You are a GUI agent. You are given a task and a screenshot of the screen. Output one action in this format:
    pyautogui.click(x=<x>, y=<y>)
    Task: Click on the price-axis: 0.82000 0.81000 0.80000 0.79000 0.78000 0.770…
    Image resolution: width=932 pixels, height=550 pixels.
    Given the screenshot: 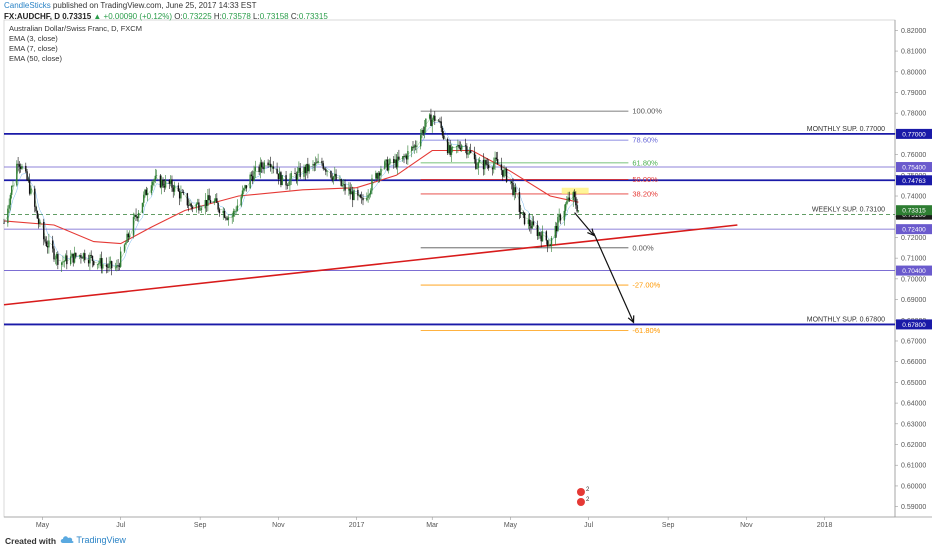 What is the action you would take?
    pyautogui.click(x=910, y=269)
    